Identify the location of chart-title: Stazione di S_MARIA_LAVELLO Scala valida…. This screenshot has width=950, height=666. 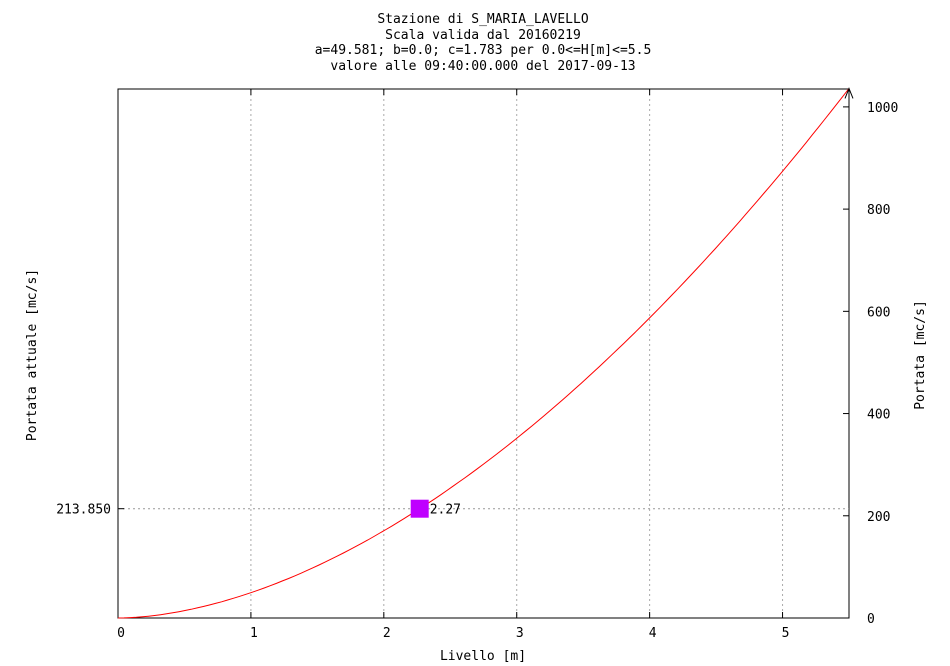
(475, 43).